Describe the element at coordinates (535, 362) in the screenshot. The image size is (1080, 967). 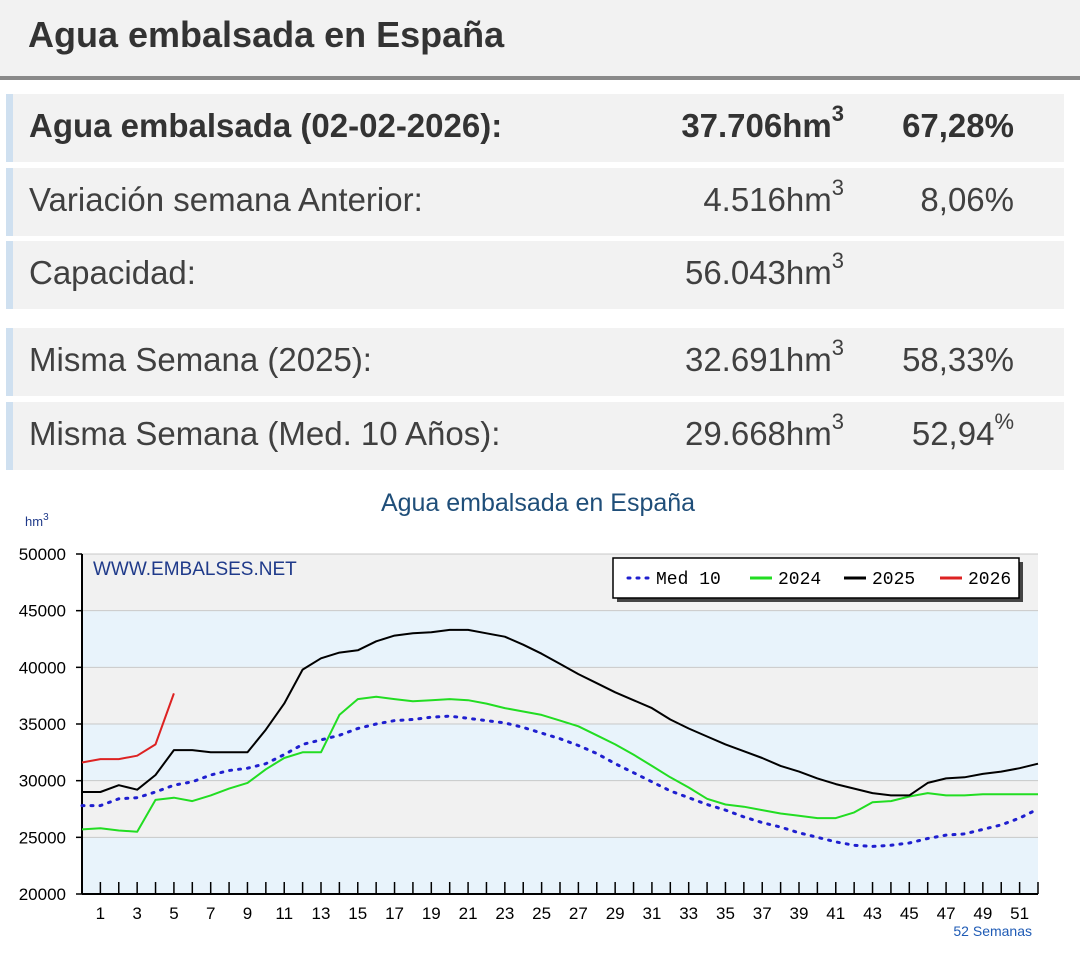
I see `summary-row: Misma Semana (2025): 32.691hm3 58,33%` at that location.